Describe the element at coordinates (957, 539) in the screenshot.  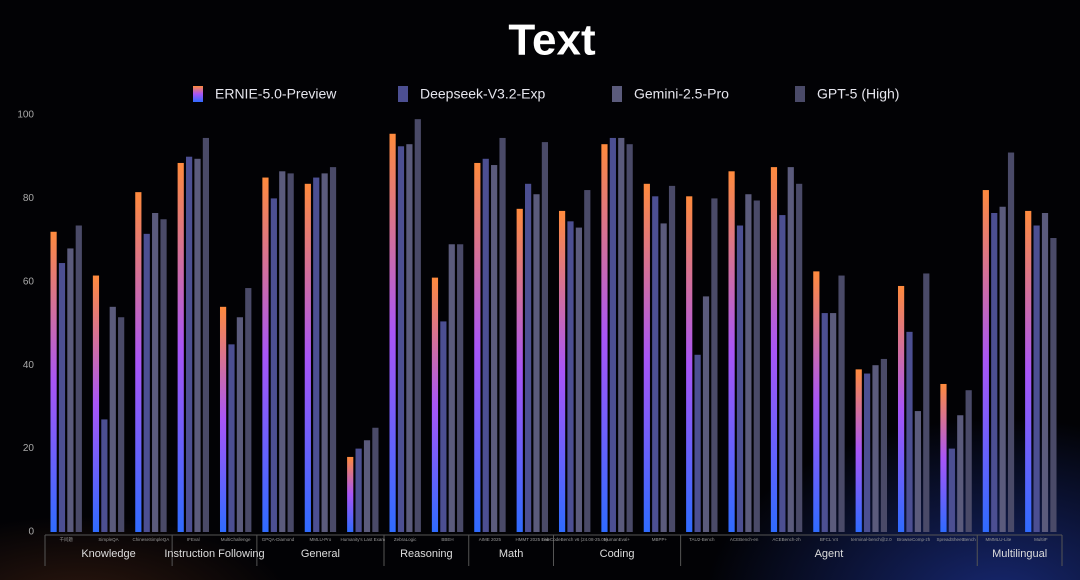
I see `x-tick-label: SpreadSheetBench` at that location.